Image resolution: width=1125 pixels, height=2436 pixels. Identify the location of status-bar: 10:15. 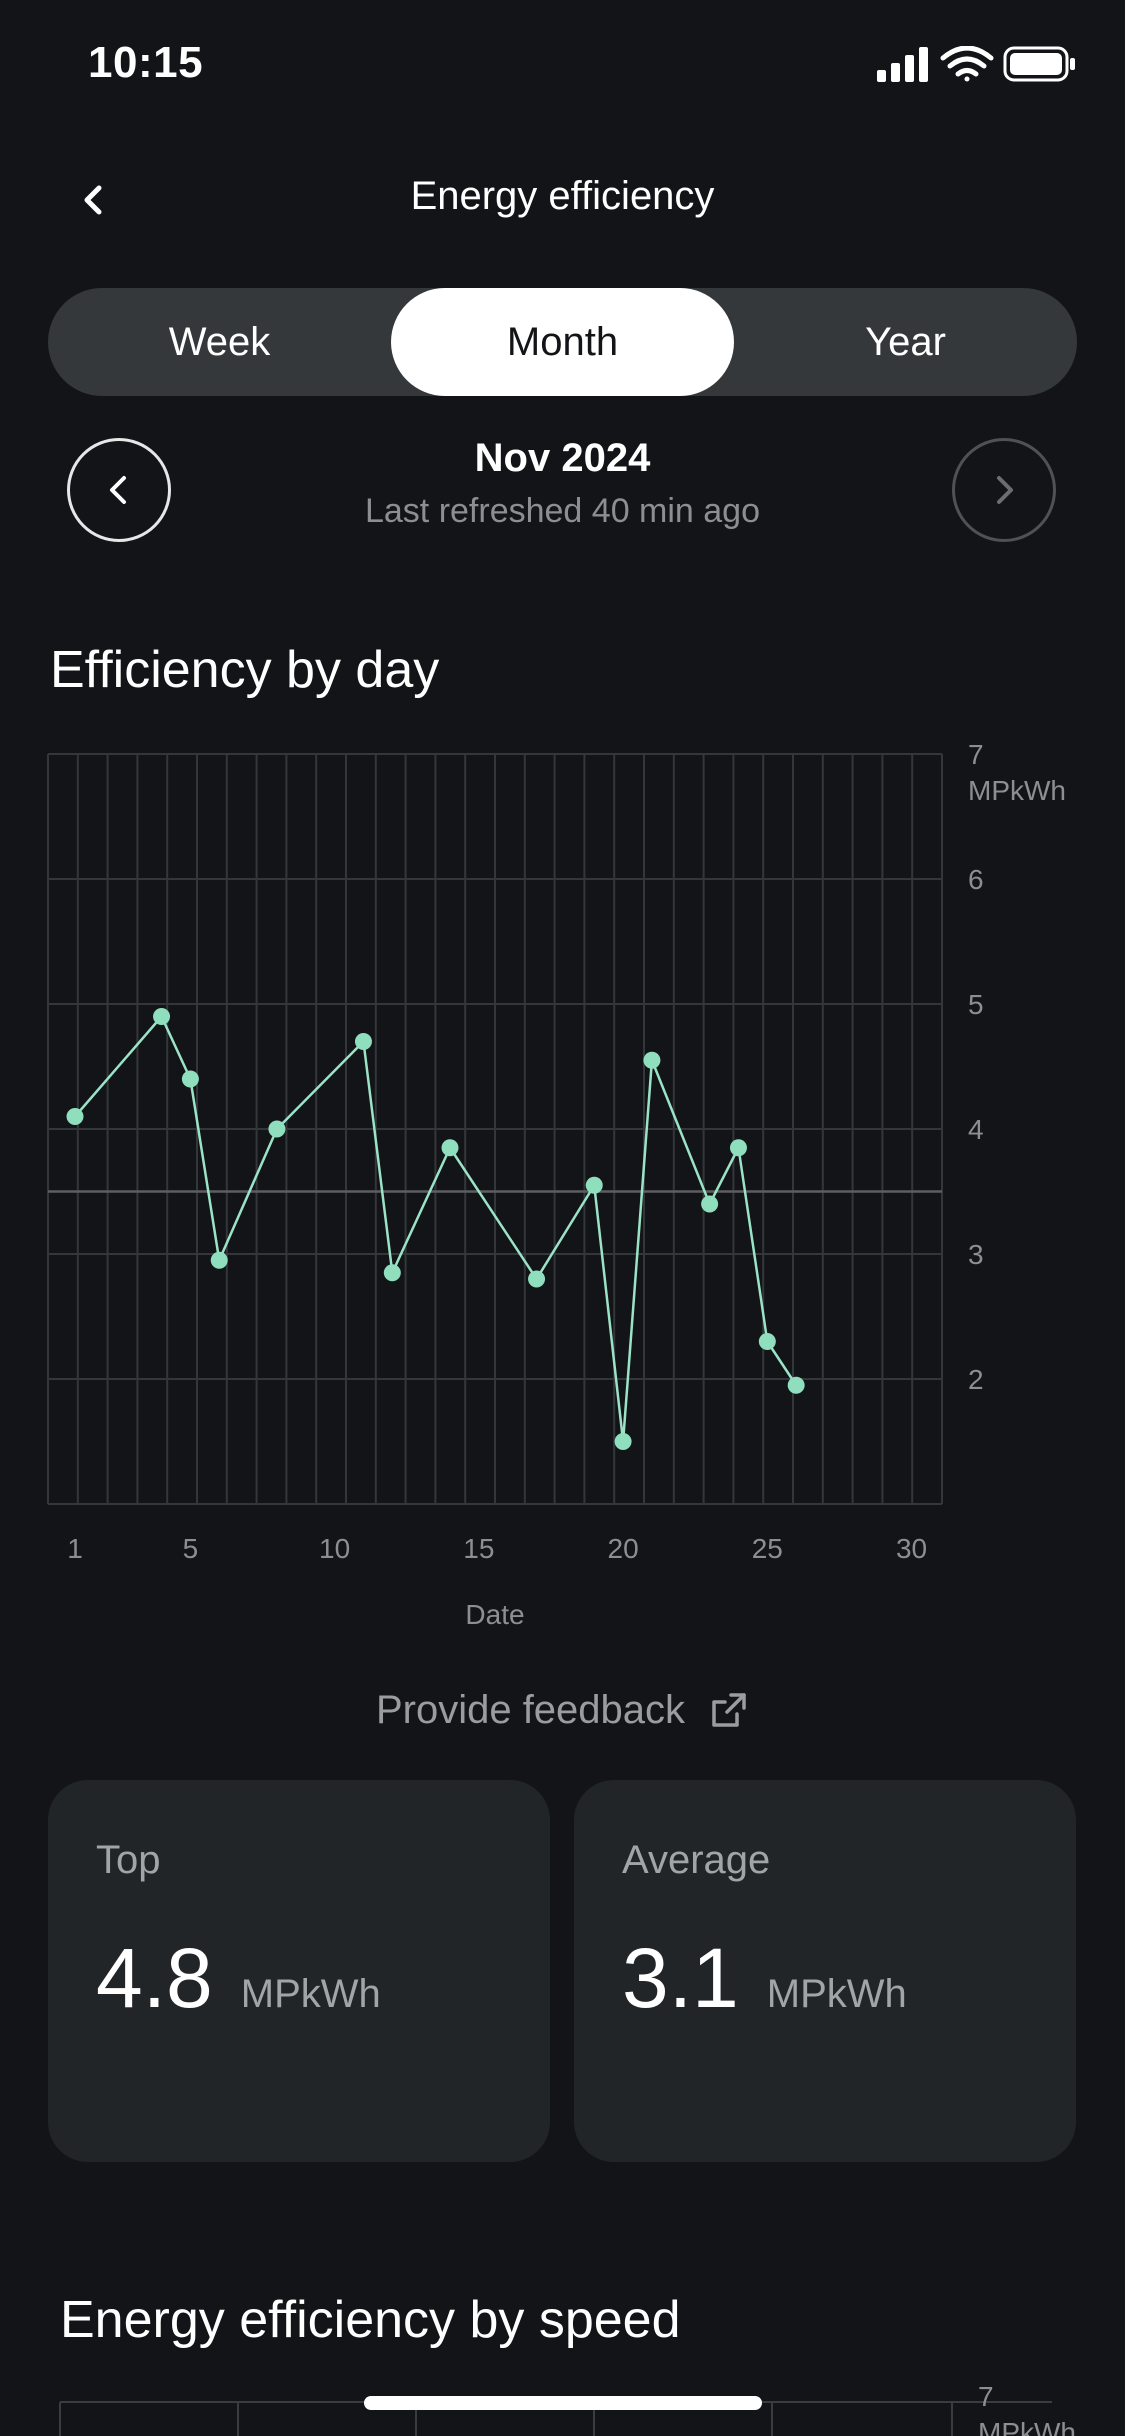
(562, 70).